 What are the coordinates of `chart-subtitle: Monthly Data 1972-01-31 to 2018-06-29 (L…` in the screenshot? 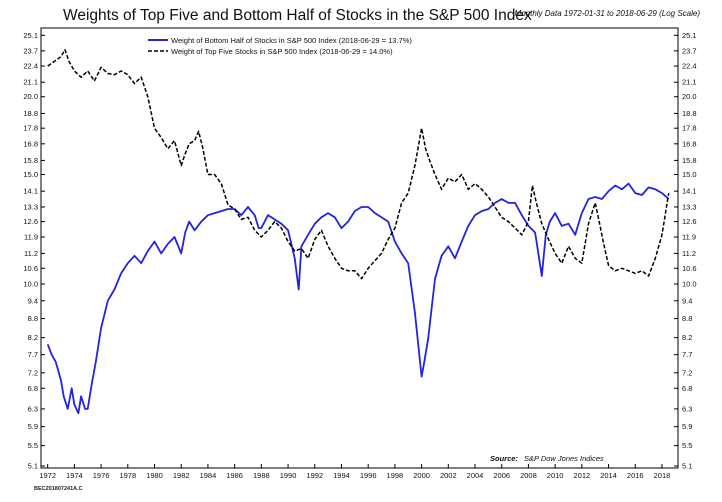 It's located at (608, 13).